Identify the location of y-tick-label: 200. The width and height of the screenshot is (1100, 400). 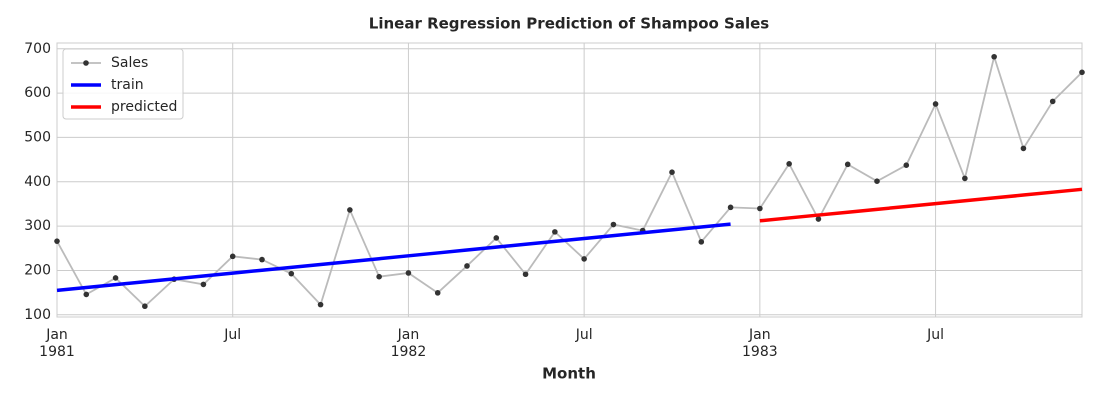
(37, 270).